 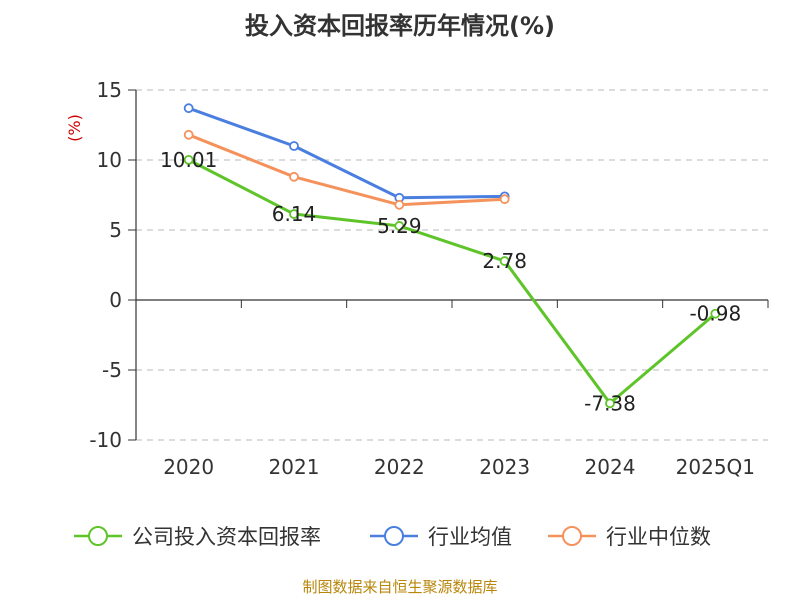 I want to click on data-source-note: 制图数据来自恒生聚源数据库, so click(x=399, y=587).